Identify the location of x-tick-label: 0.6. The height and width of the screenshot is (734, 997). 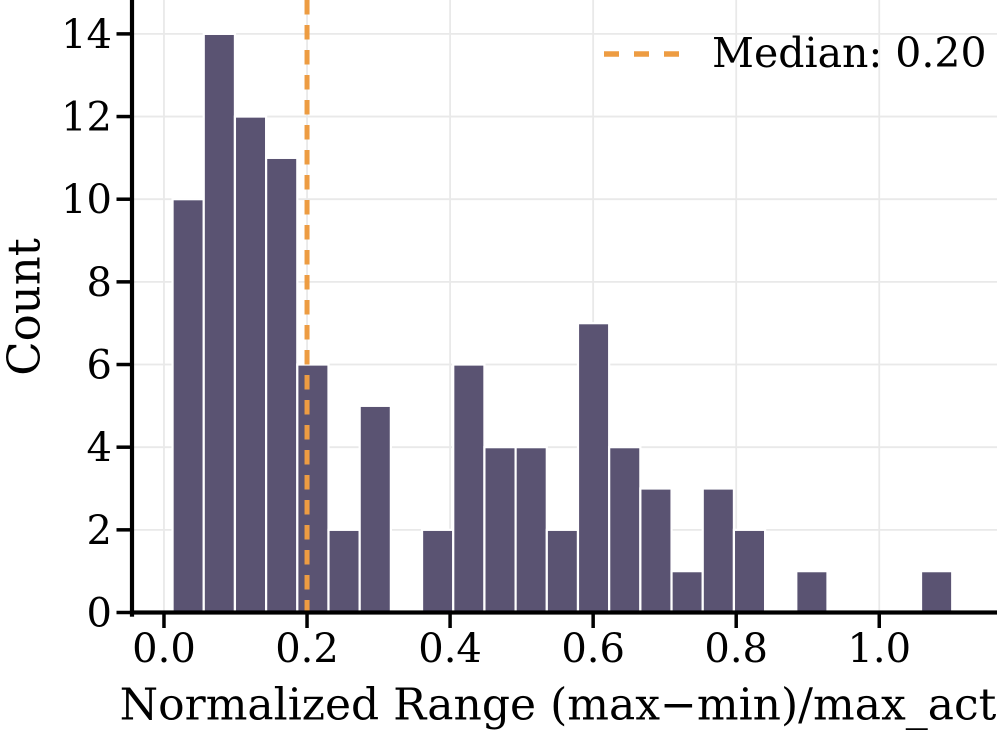
(593, 649).